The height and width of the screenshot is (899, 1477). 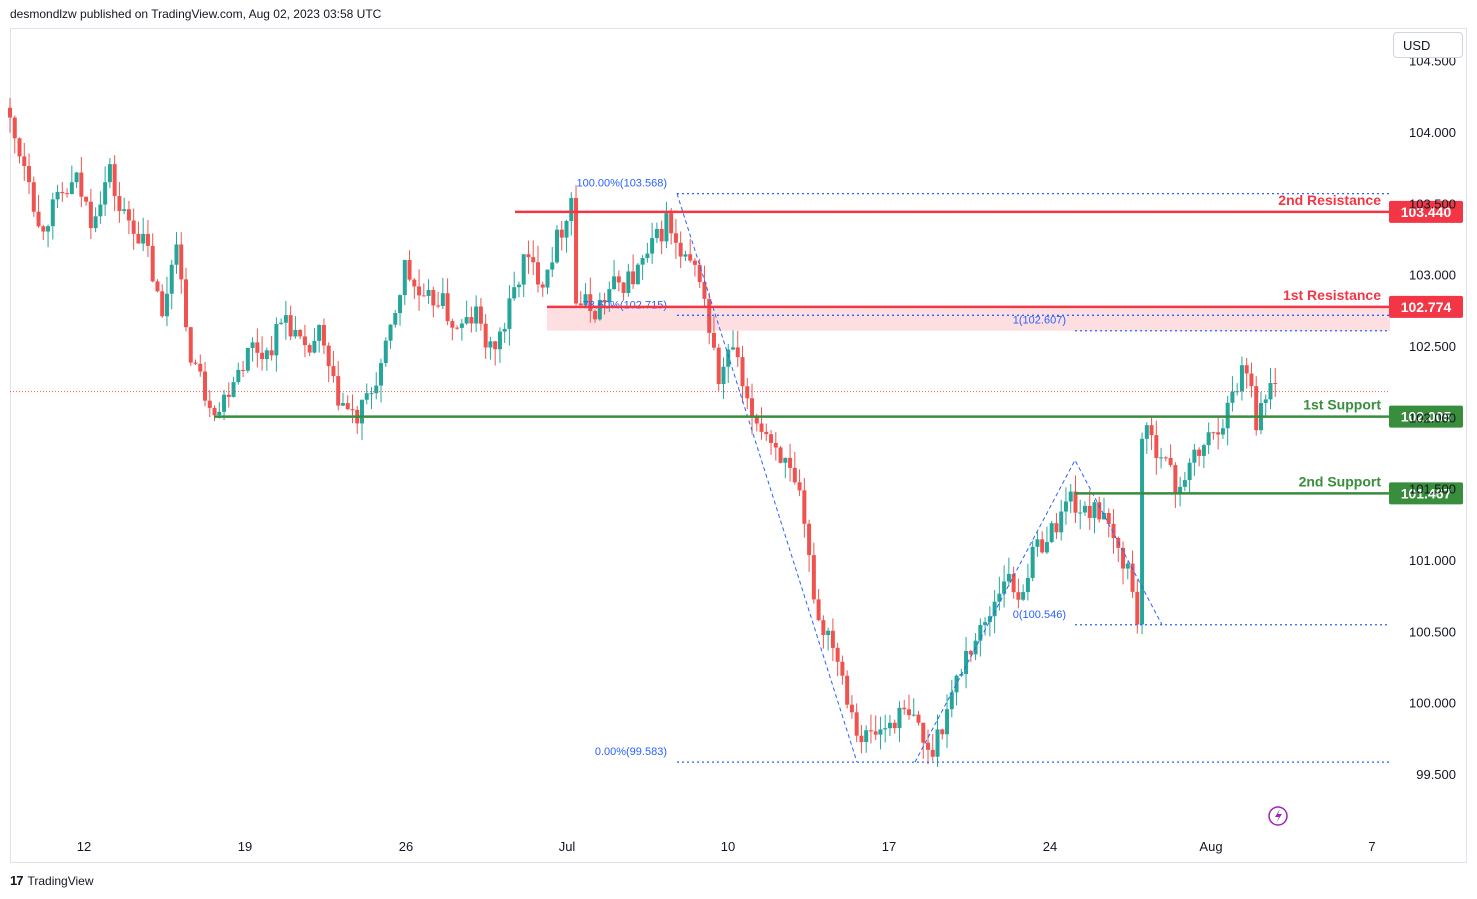 I want to click on footer-brand-label: TradingView, so click(x=60, y=880).